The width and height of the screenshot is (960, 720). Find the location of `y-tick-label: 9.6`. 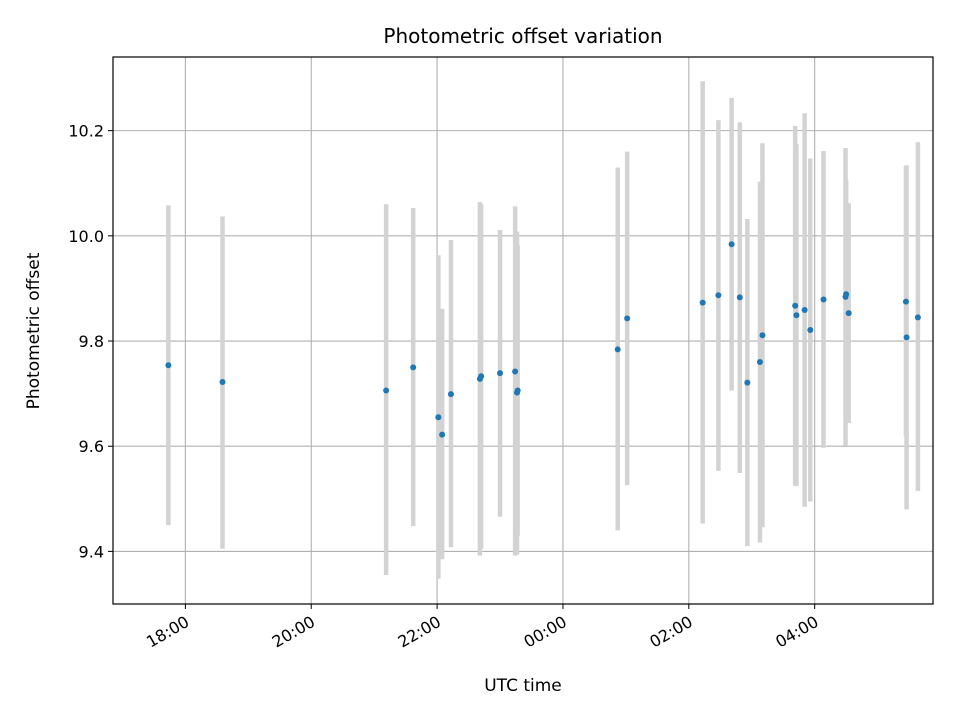

y-tick-label: 9.6 is located at coordinates (91, 446).